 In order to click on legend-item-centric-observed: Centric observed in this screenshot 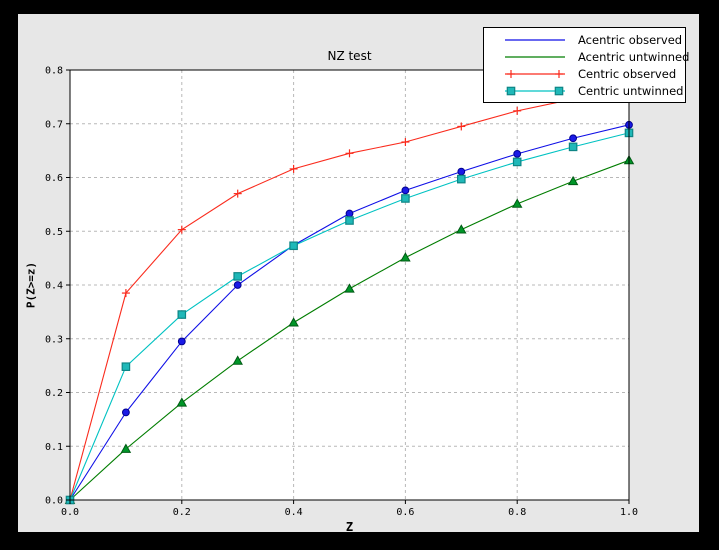, I will do `click(584, 73)`.